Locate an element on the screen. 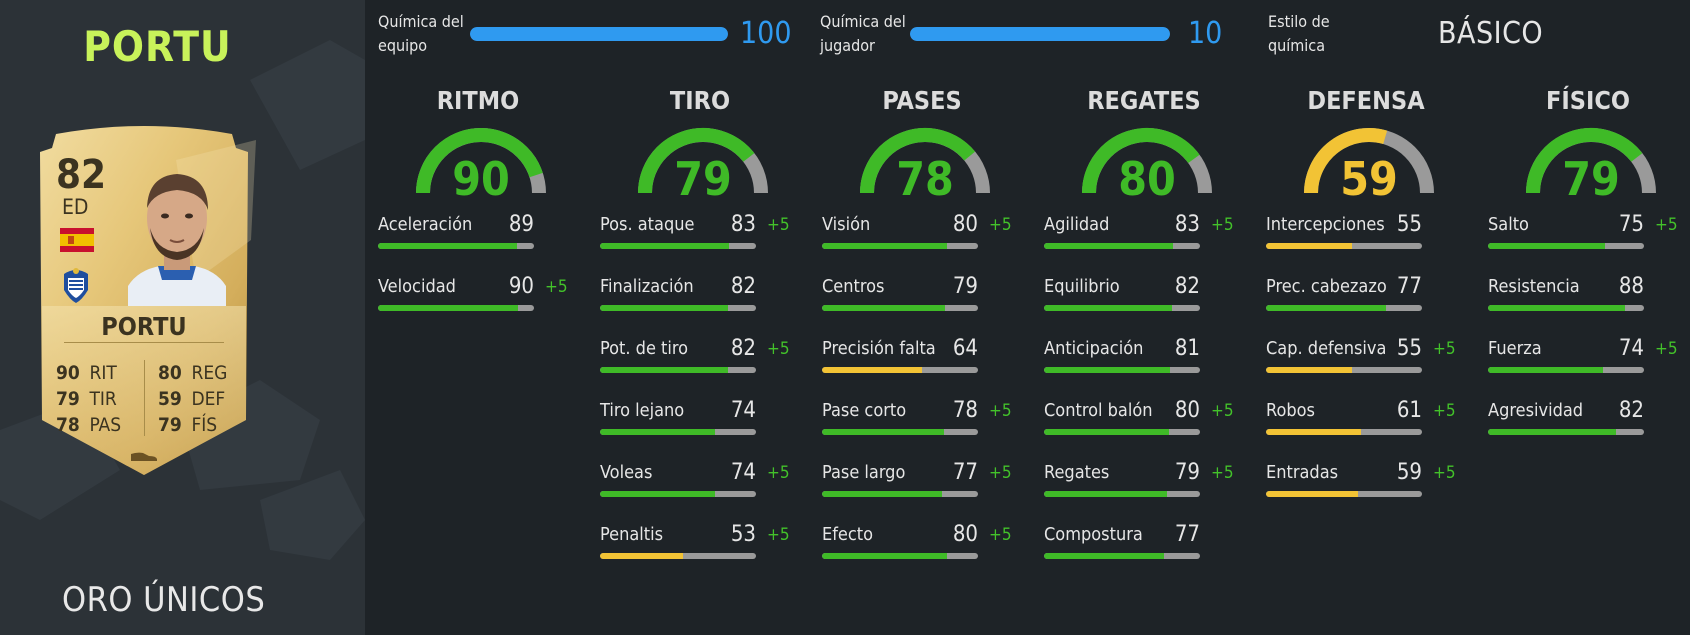  stat-value: 79 is located at coordinates (965, 286).